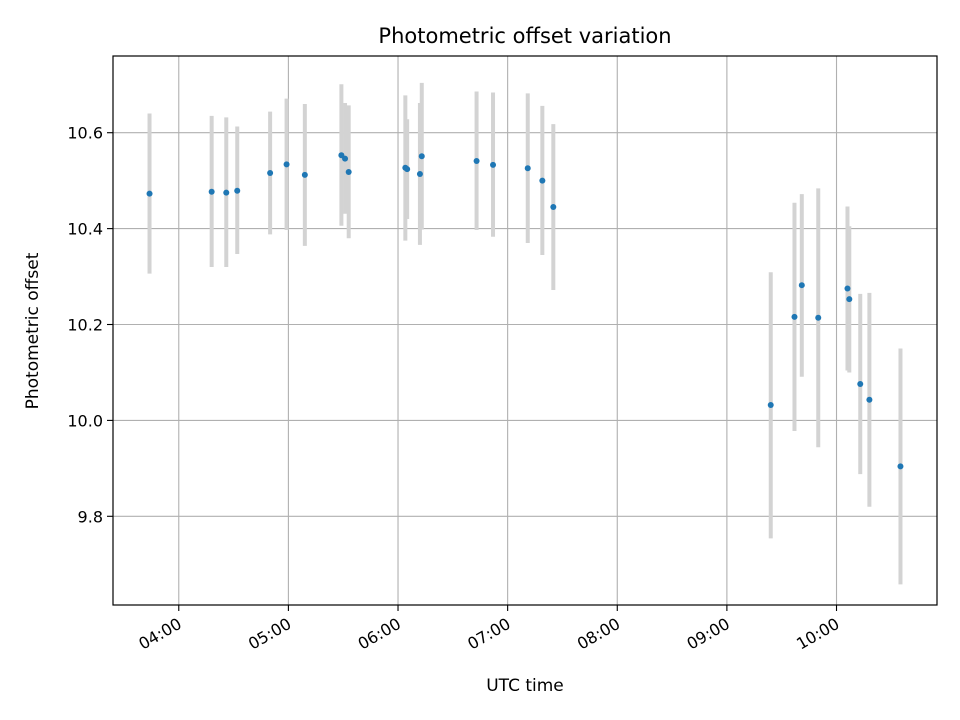 The width and height of the screenshot is (960, 720). Describe the element at coordinates (85, 420) in the screenshot. I see `y-tick-label: 10.0` at that location.